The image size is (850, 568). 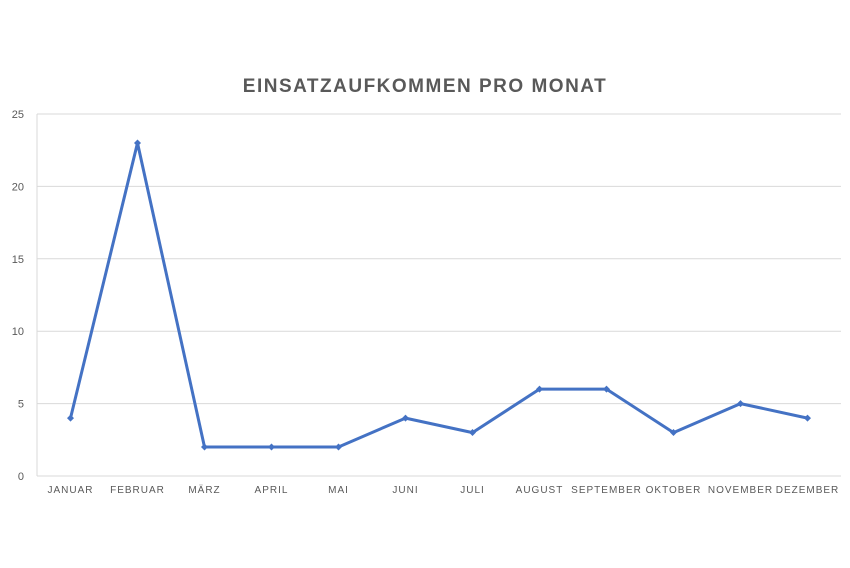 What do you see at coordinates (21, 405) in the screenshot?
I see `y-tick-label: 5` at bounding box center [21, 405].